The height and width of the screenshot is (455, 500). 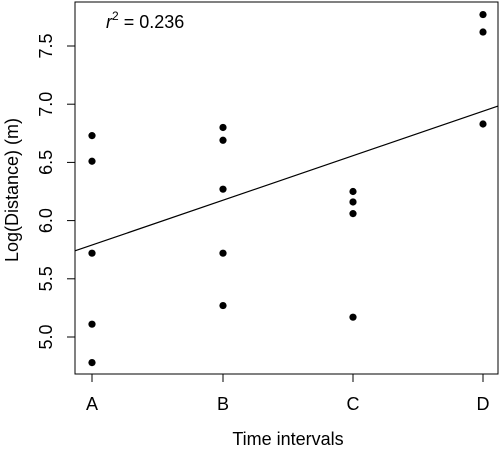 What do you see at coordinates (109, 22) in the screenshot?
I see `r-symbol: r` at bounding box center [109, 22].